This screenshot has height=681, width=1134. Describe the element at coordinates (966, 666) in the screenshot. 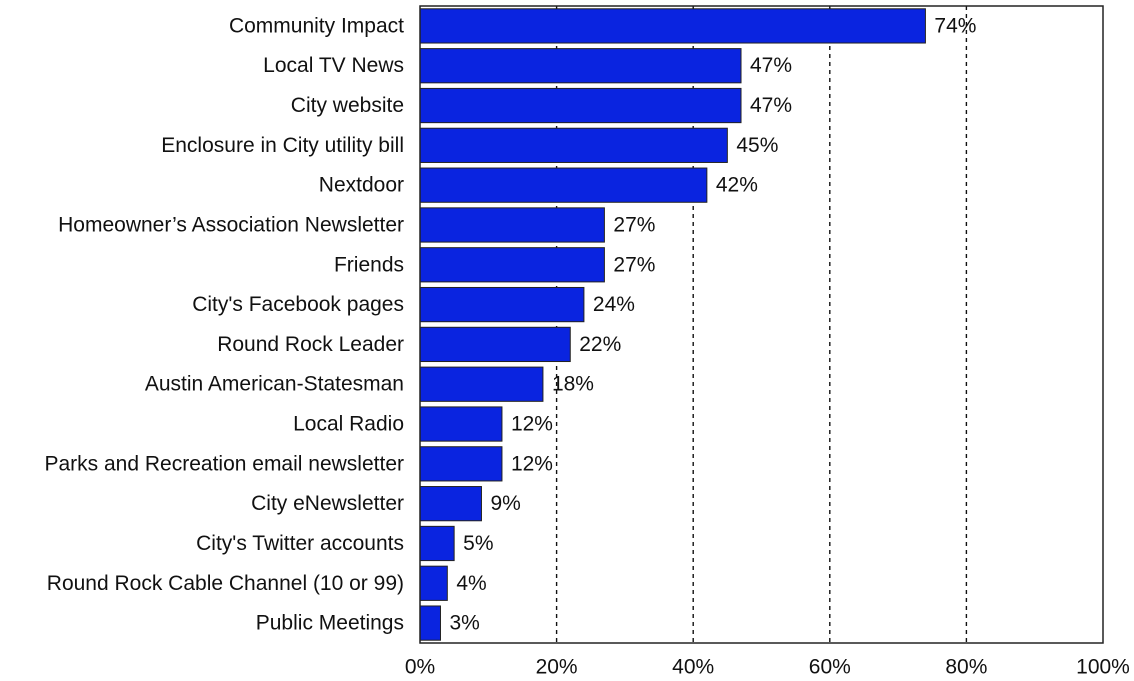

I see `x-tick-label: 80%` at that location.